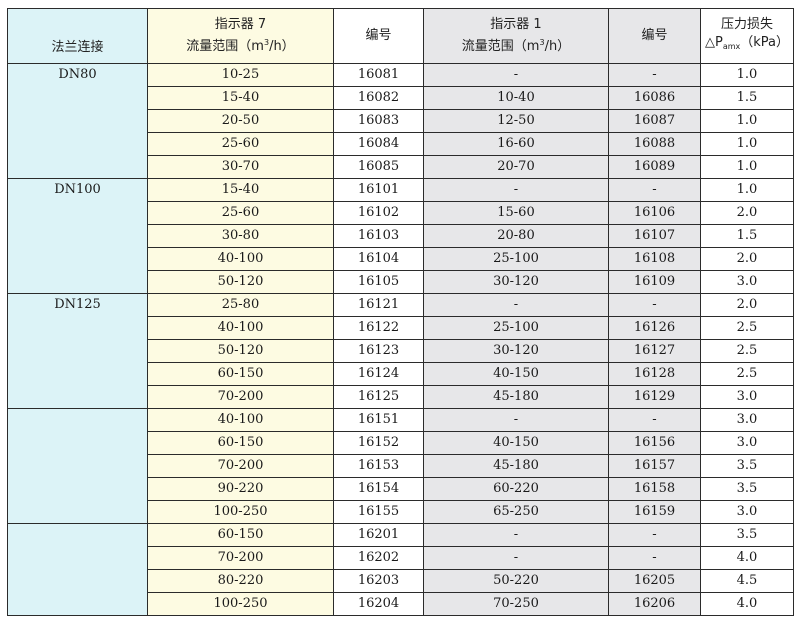  I want to click on indicator1-flow-range-cell: 70-250, so click(516, 604).